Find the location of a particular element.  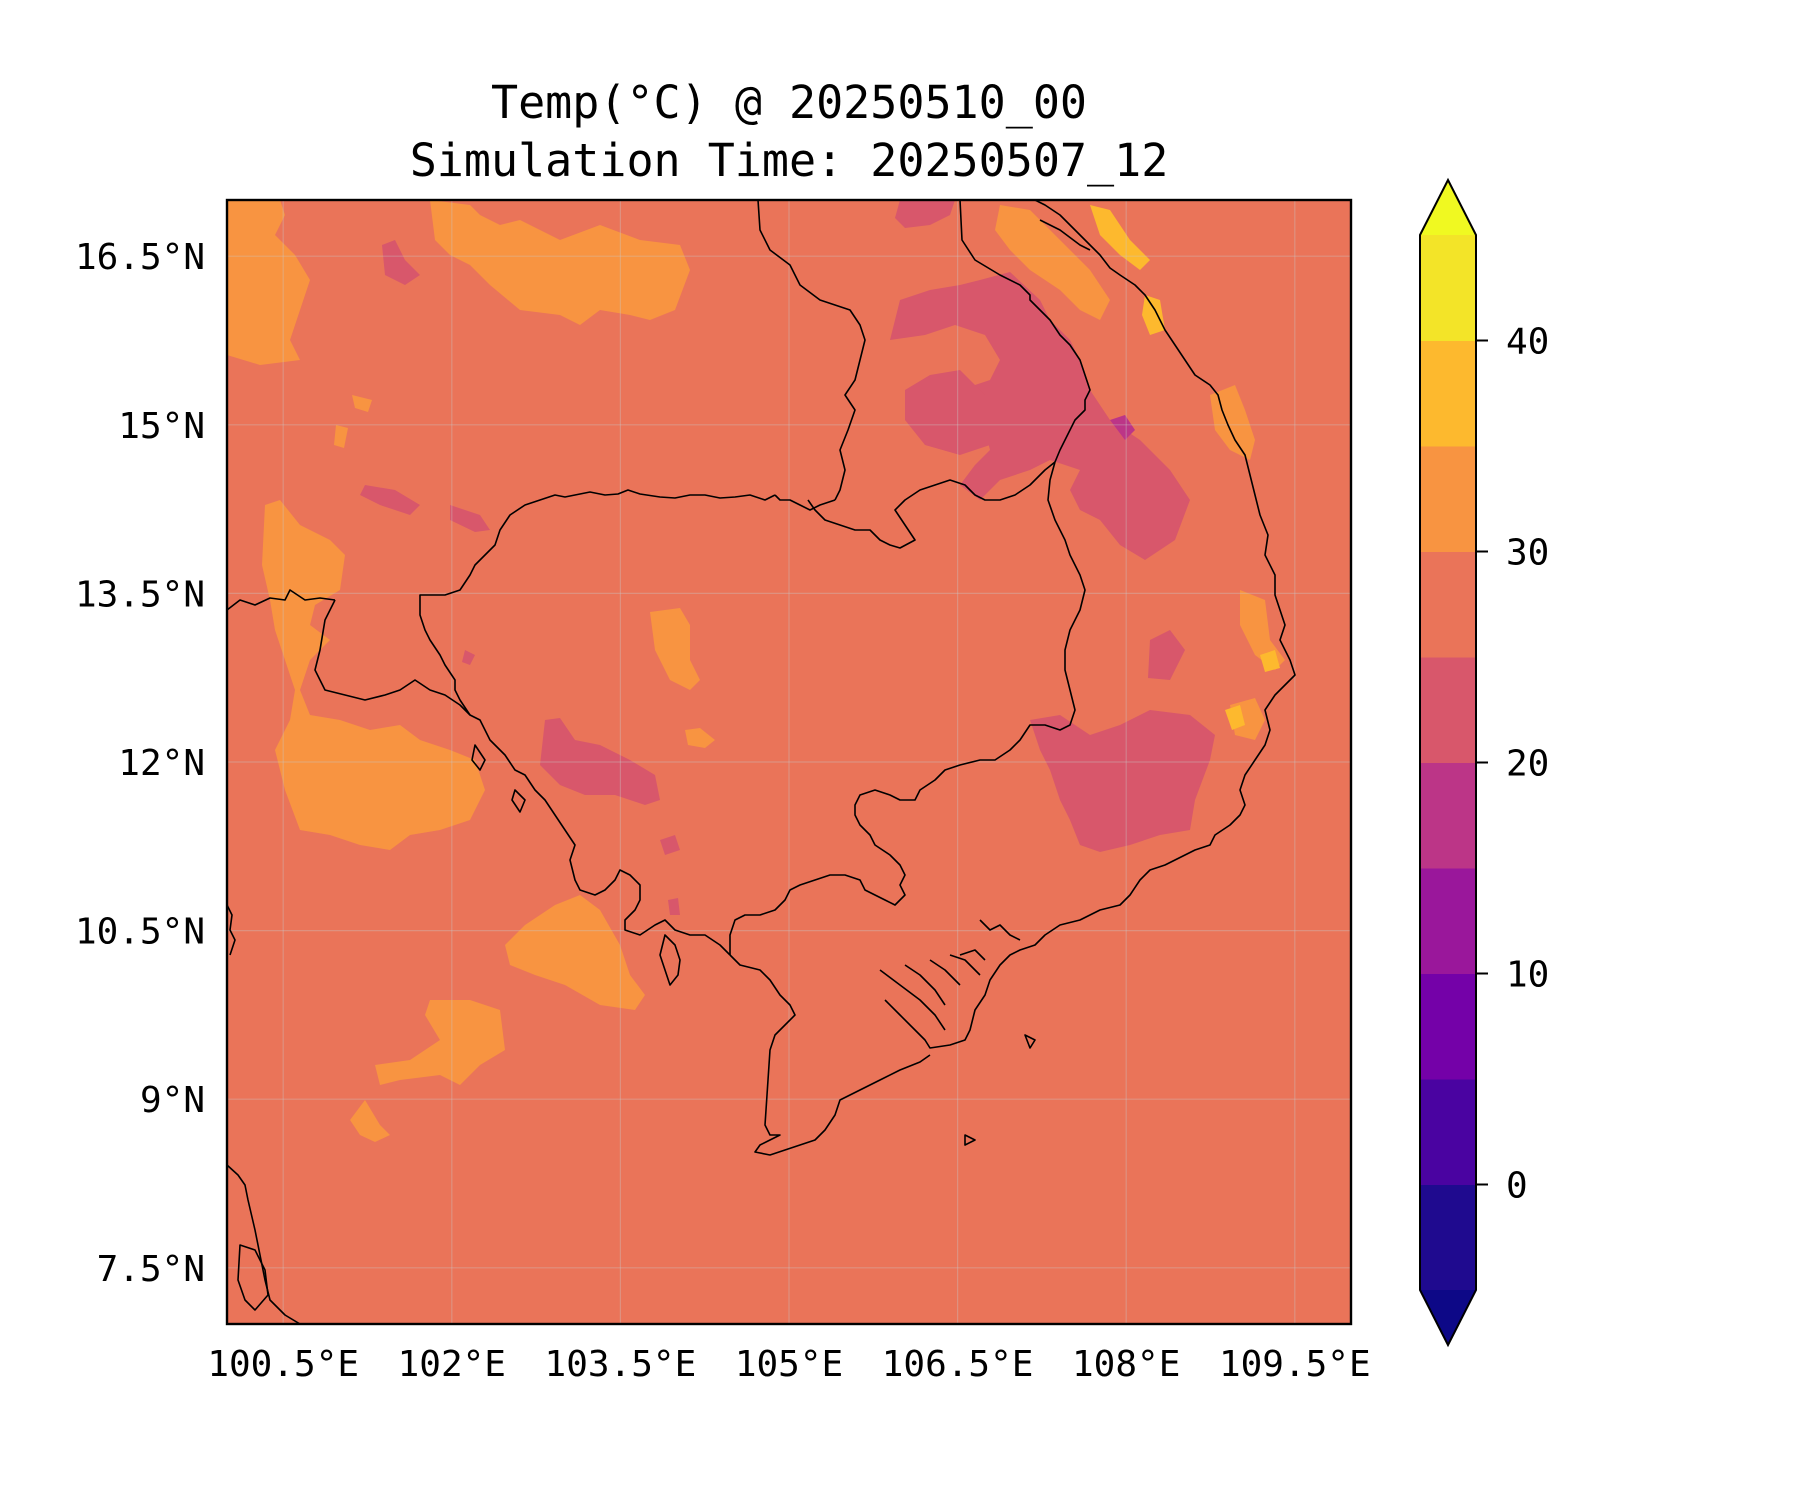

colorbar-tick-label: 40 is located at coordinates (1527, 342).